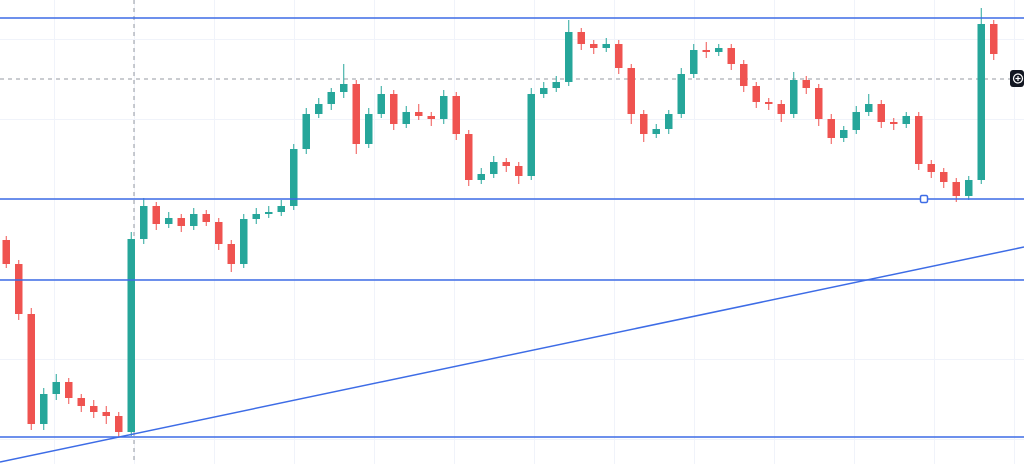 Image resolution: width=1024 pixels, height=464 pixels. Describe the element at coordinates (924, 199) in the screenshot. I see `level-handle` at that location.